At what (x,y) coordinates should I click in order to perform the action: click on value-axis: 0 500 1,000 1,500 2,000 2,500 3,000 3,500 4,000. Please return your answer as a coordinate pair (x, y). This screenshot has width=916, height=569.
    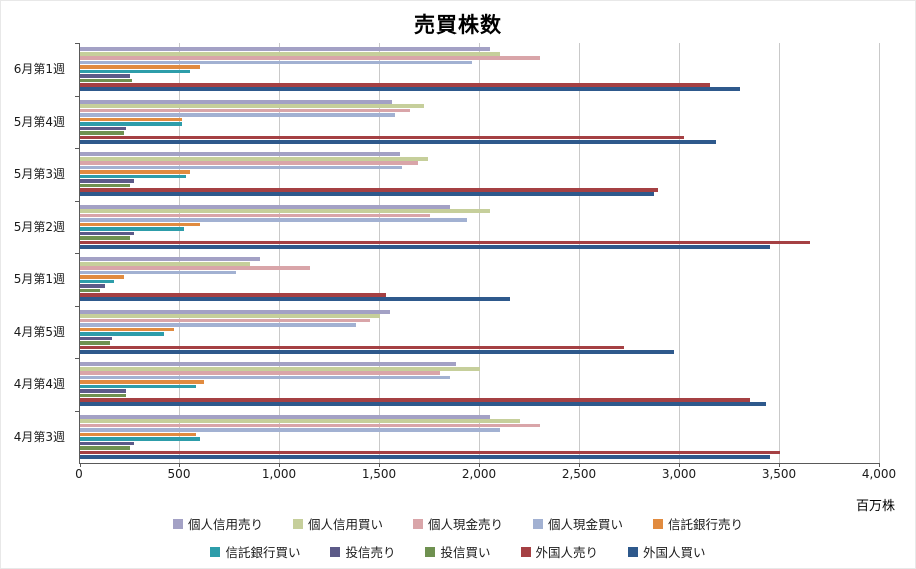
    Looking at the image, I should click on (485, 475).